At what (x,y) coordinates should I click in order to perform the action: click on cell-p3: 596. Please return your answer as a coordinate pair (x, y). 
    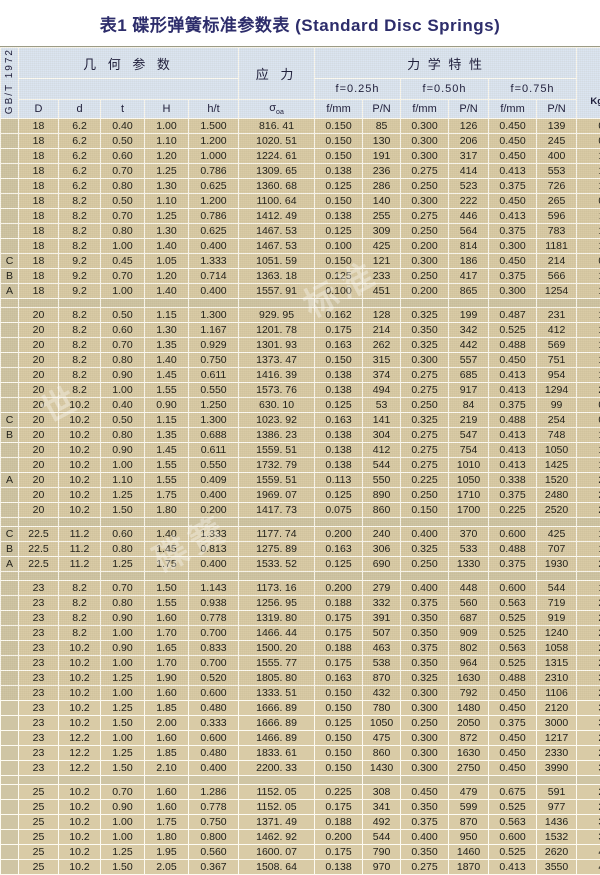
    Looking at the image, I should click on (557, 216).